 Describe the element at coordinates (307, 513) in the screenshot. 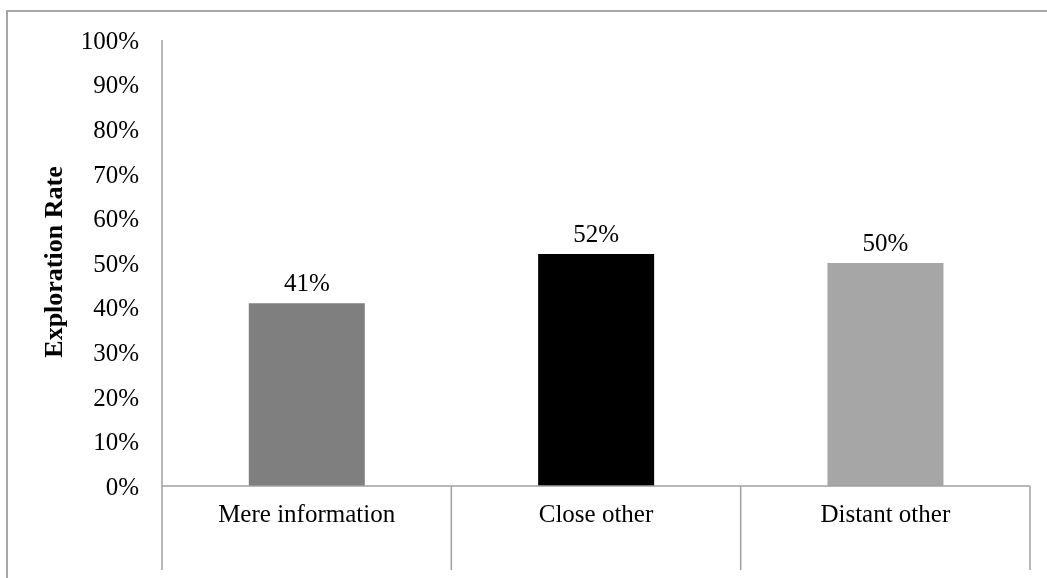

I see `x-tick-label: Mere information` at that location.